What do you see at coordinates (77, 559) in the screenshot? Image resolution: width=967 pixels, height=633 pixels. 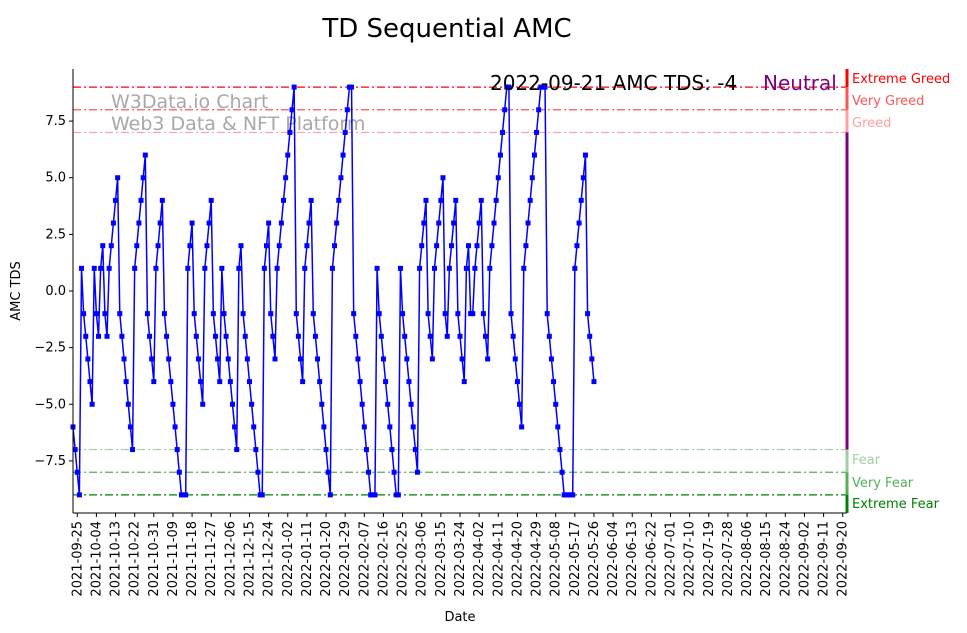 I see `x-tick-label: 2021-09-25` at bounding box center [77, 559].